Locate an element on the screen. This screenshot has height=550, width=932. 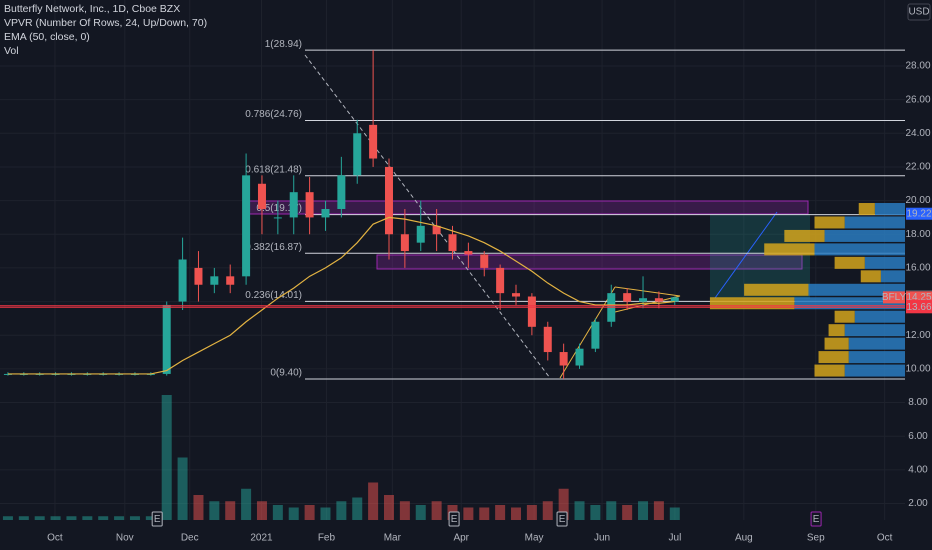
price-badge is located at coordinates (919, 307).